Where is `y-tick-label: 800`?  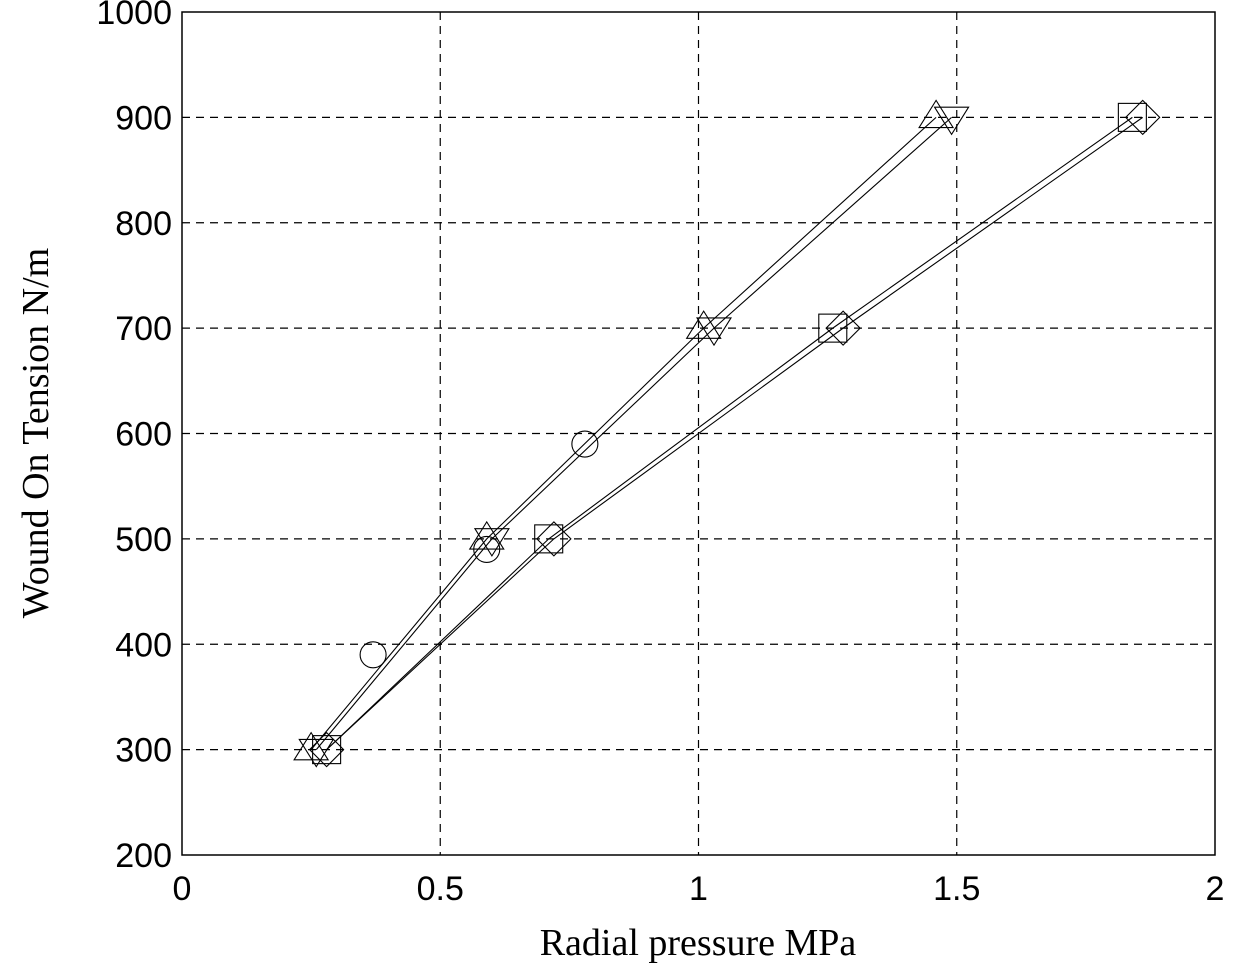 y-tick-label: 800 is located at coordinates (143, 224).